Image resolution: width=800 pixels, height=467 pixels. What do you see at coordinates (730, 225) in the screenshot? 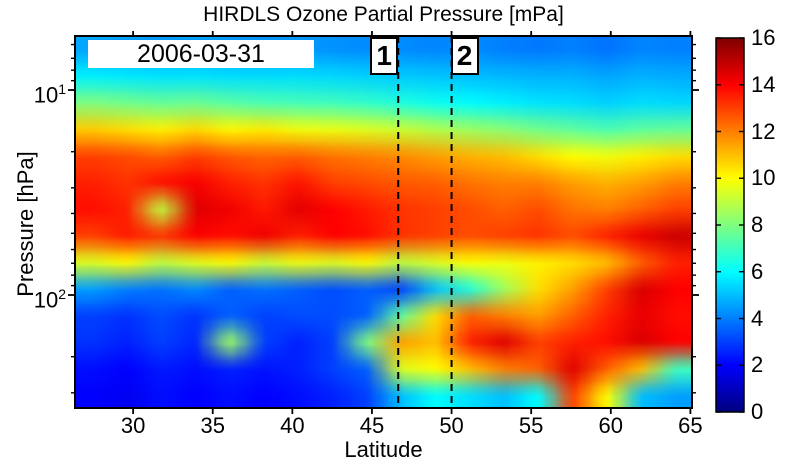
I see `colorbar-canvas` at bounding box center [730, 225].